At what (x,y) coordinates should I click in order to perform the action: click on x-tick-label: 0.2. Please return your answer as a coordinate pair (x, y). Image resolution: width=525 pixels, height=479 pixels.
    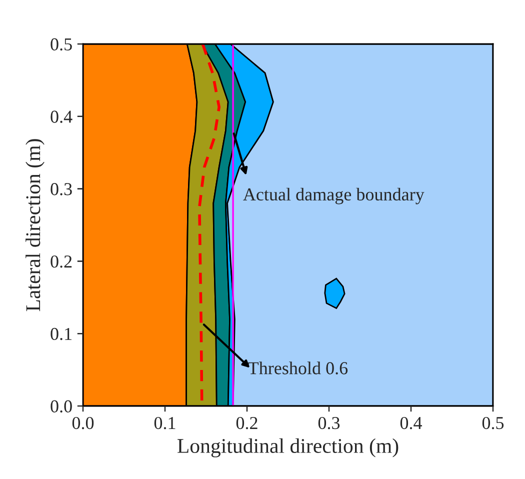
    Looking at the image, I should click on (247, 423).